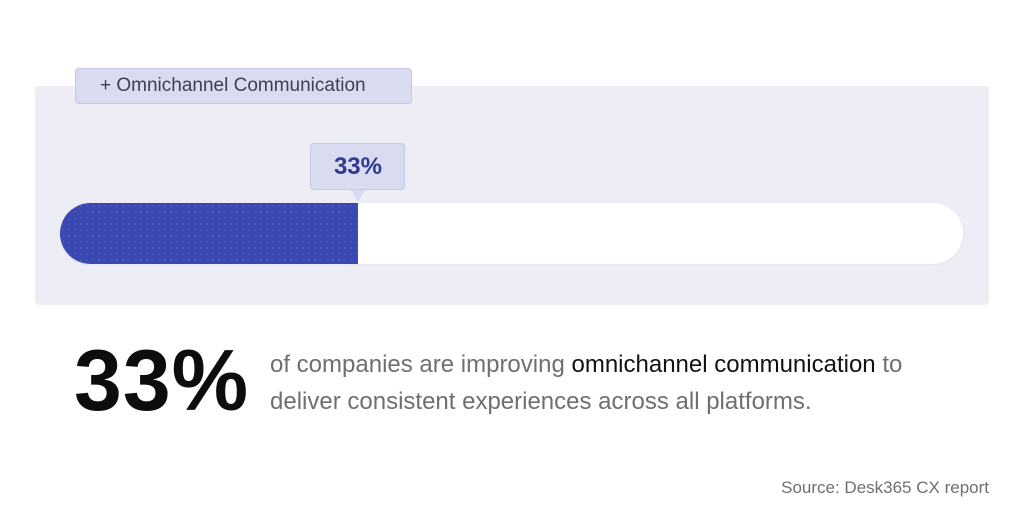 This screenshot has height=532, width=1024. Describe the element at coordinates (885, 487) in the screenshot. I see `source-note: Source: Desk365 CX report` at that location.